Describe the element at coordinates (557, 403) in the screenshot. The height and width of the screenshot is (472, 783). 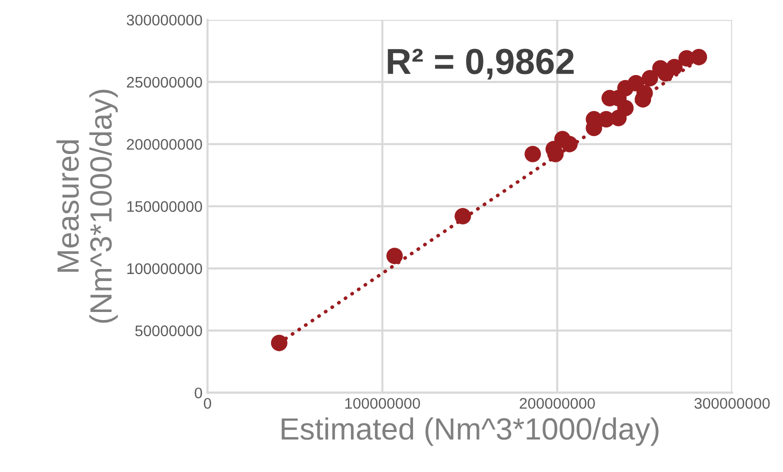
I see `x-tick-label: 200000000` at that location.